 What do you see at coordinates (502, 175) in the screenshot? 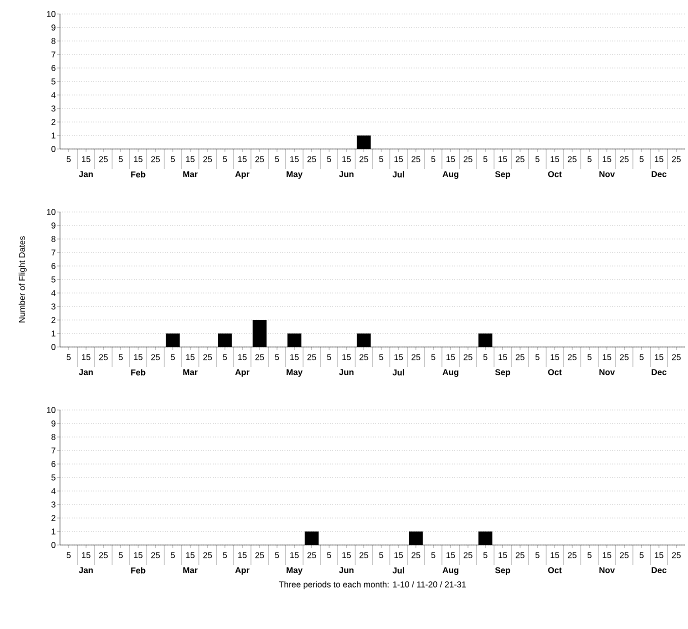
I see `text: Sep` at bounding box center [502, 175].